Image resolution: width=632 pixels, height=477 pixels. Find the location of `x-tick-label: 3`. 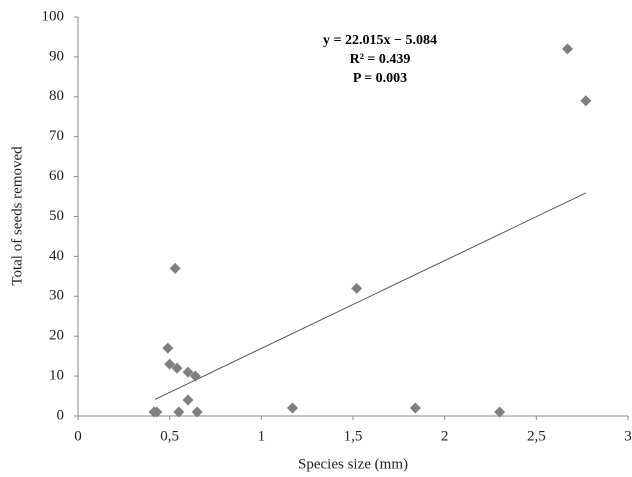

x-tick-label: 3 is located at coordinates (628, 436).